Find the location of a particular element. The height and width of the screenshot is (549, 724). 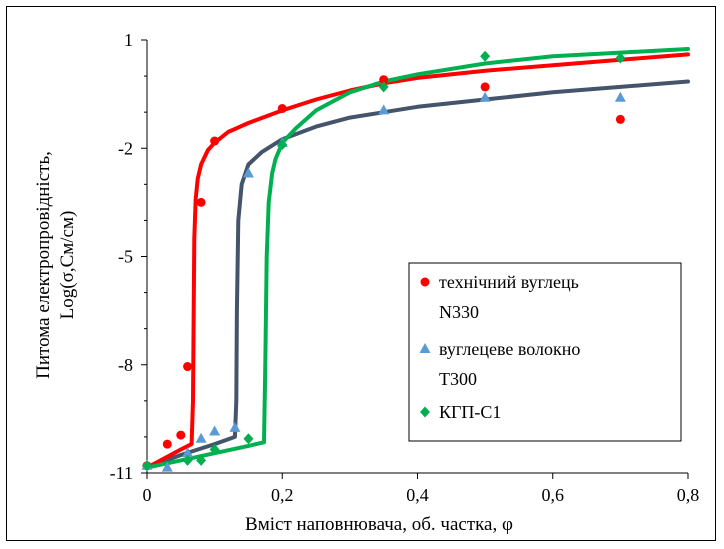

x-tick-label: 0 is located at coordinates (147, 495).